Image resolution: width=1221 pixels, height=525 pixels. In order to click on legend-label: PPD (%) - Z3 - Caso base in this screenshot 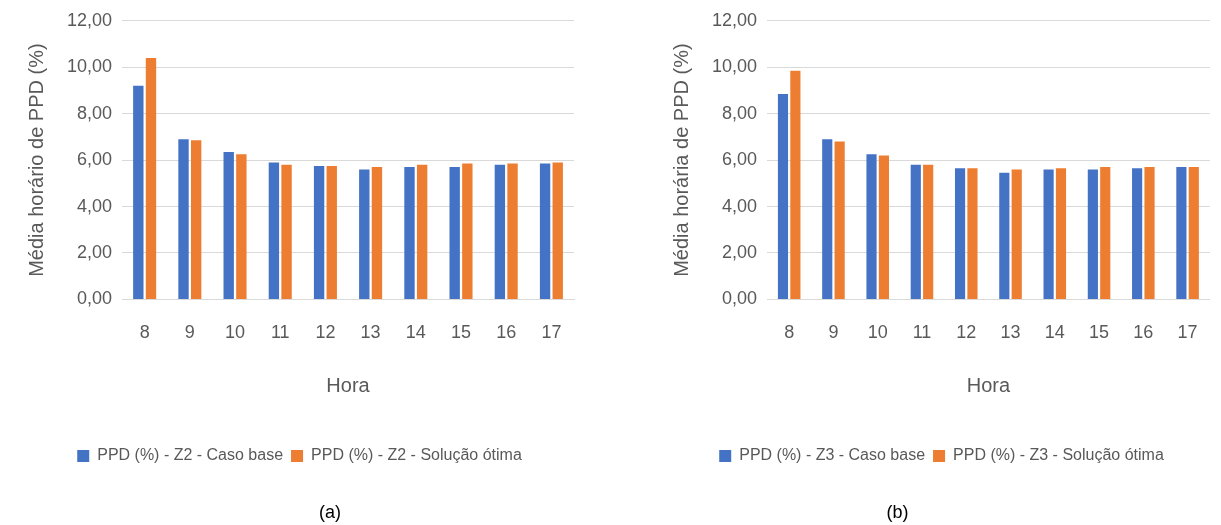, I will do `click(832, 455)`.